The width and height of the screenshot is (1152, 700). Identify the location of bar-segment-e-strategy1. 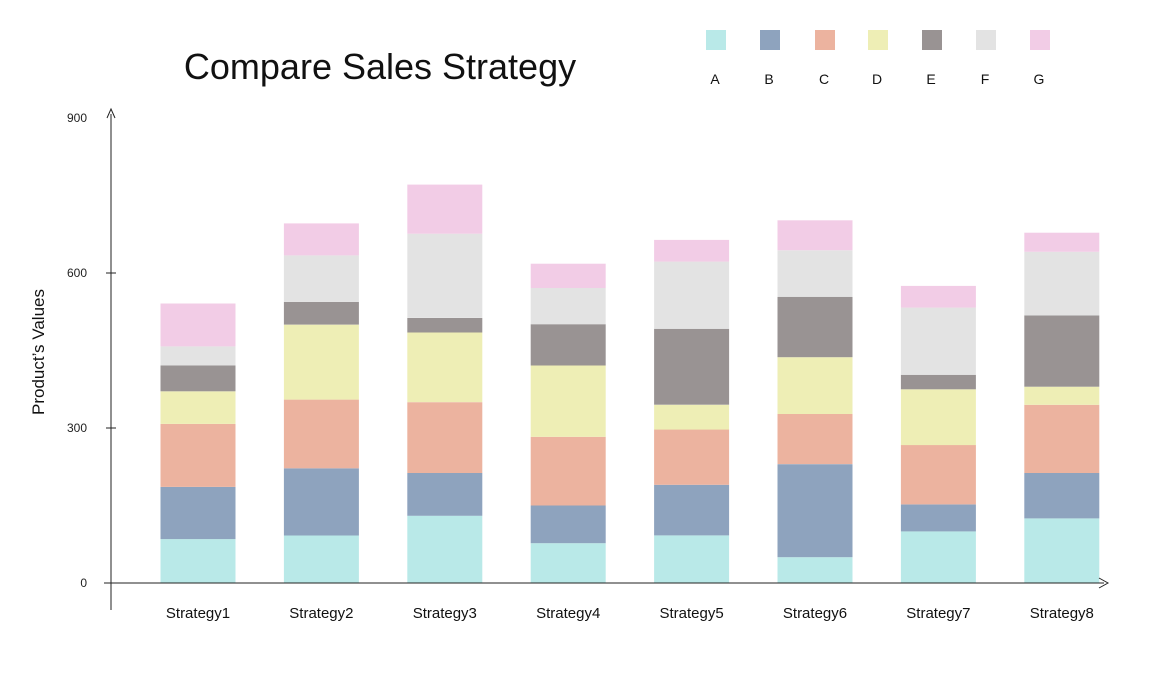
(198, 378).